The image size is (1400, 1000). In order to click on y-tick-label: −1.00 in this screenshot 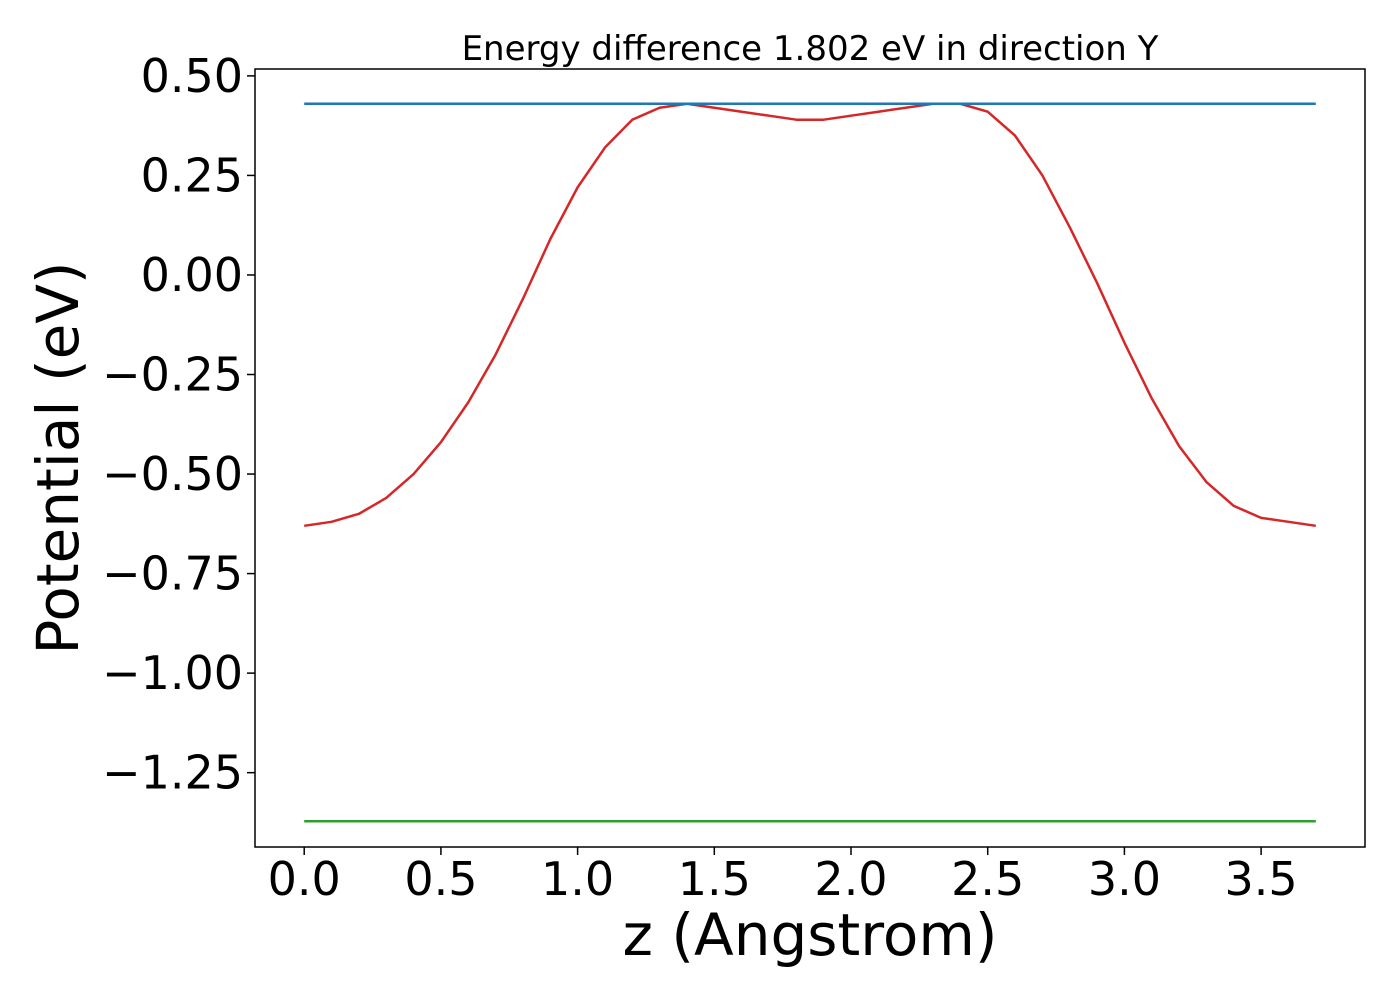, I will do `click(172, 673)`.